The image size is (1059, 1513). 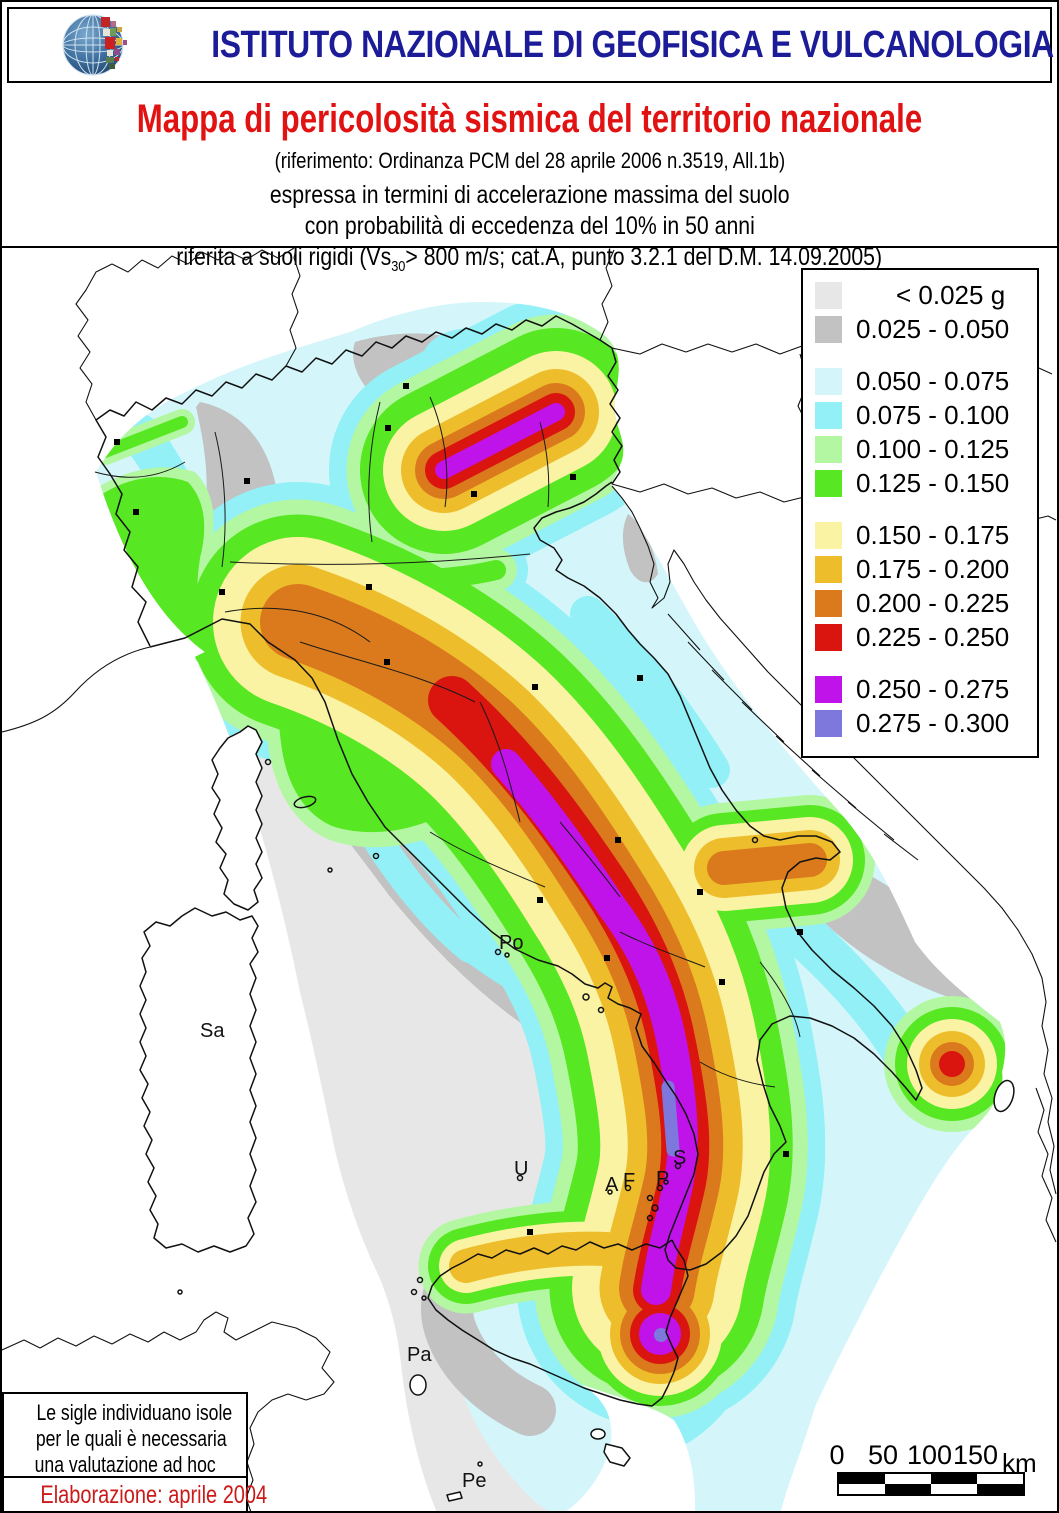 I want to click on scalebar-tick: 50, so click(x=883, y=1455).